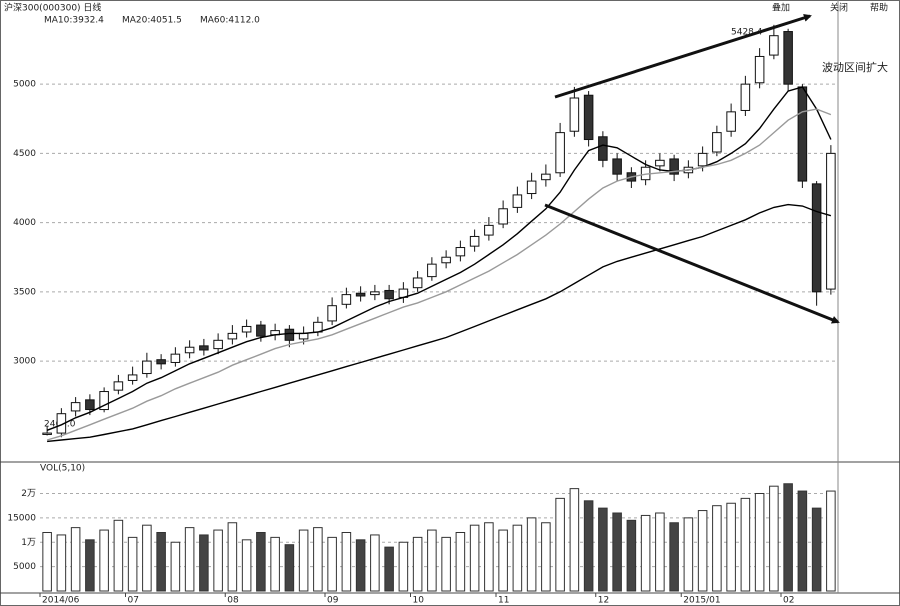 Image resolution: width=900 pixels, height=606 pixels. What do you see at coordinates (879, 8) in the screenshot?
I see `toolbar-button: 帮助` at bounding box center [879, 8].